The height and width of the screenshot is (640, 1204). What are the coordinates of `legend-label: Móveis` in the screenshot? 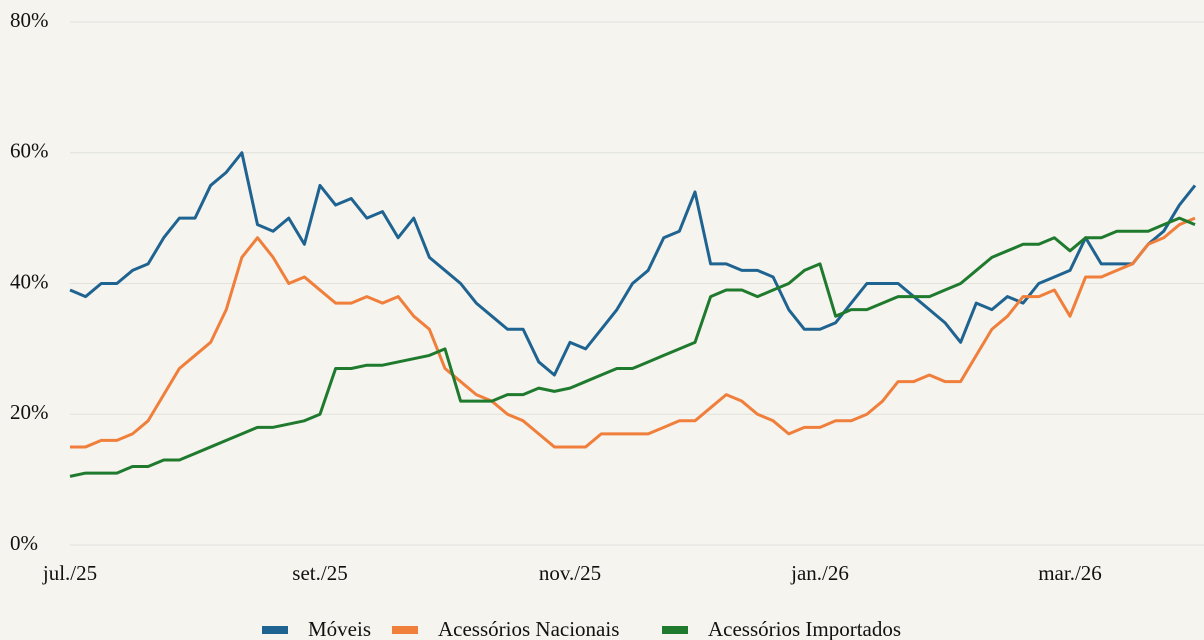 It's located at (339, 628).